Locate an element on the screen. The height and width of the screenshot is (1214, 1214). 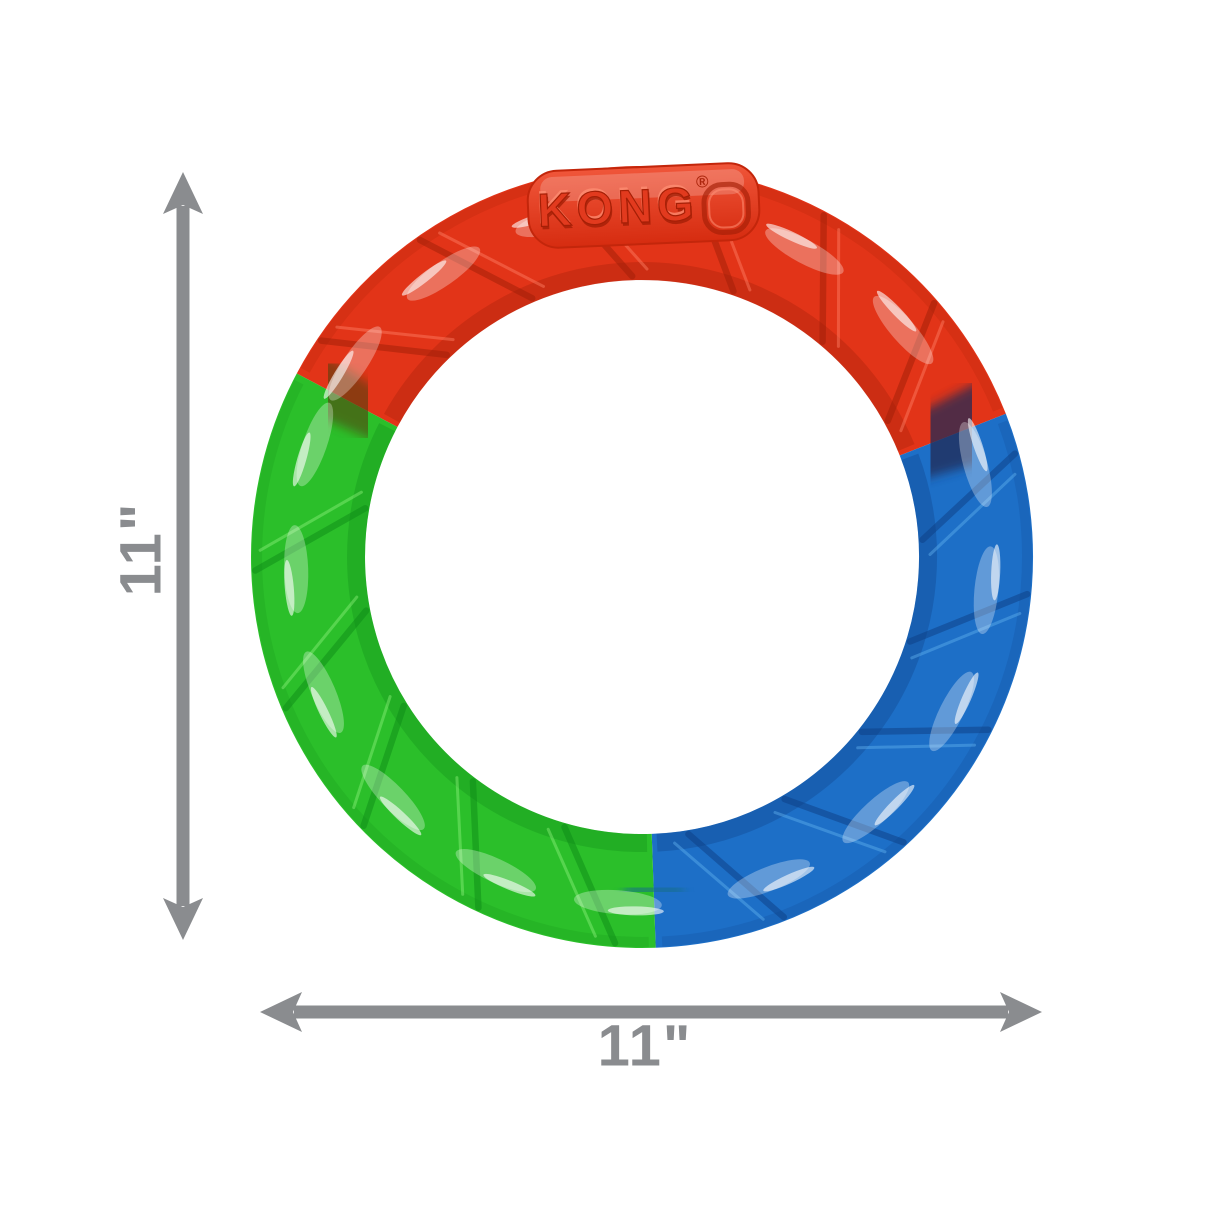
logo-tab-gloss is located at coordinates (642, 185).